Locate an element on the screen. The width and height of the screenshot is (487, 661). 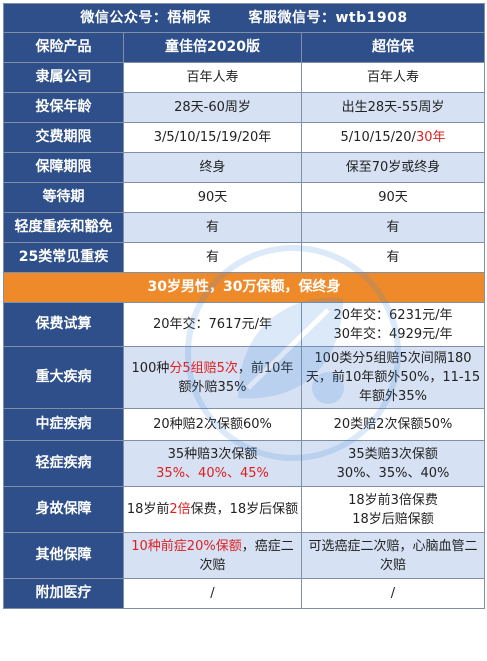
scenario-banner-row: 30岁男性，30万保额，保终身 is located at coordinates (244, 287).